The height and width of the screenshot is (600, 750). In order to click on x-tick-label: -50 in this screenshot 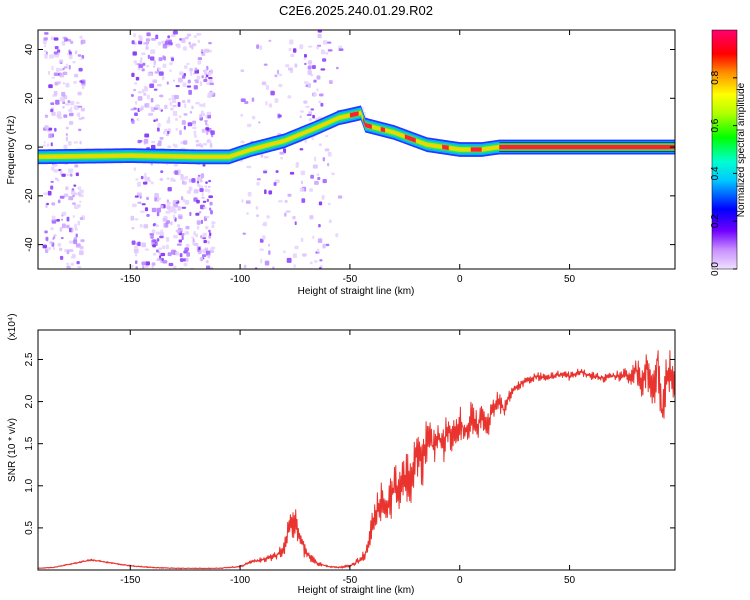, I will do `click(350, 279)`.